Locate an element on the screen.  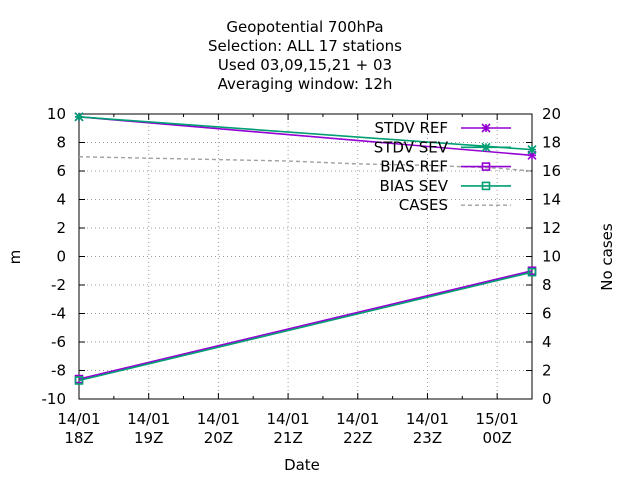
x-tick-label-hour: 21Z is located at coordinates (287, 438).